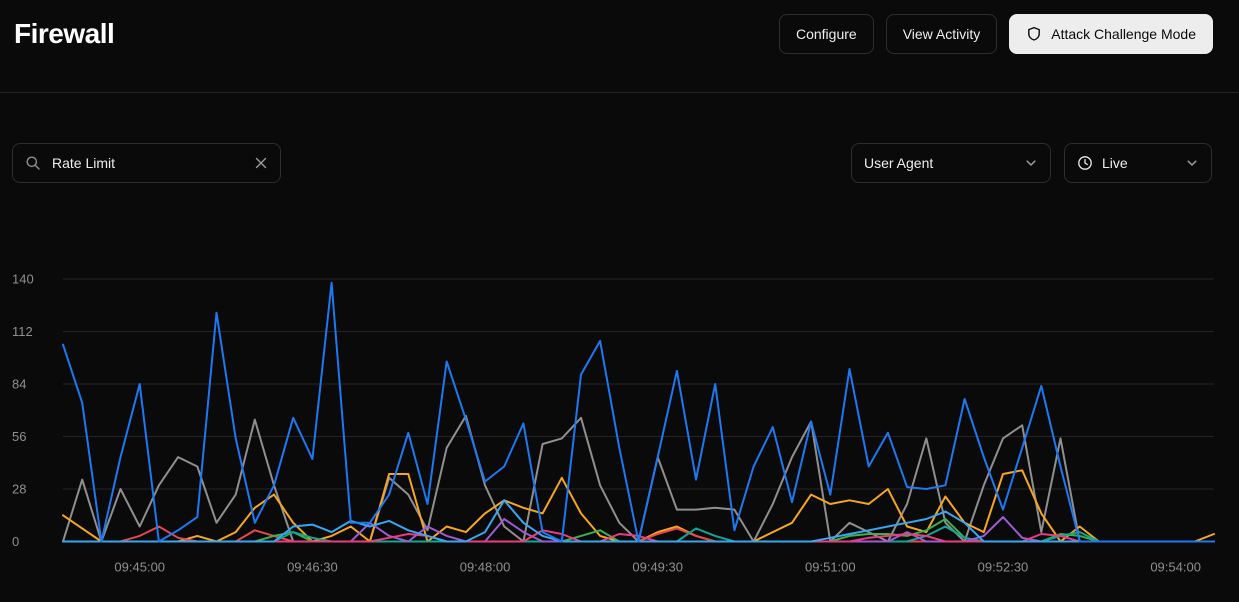  I want to click on view-activity-button: View Activity, so click(941, 34).